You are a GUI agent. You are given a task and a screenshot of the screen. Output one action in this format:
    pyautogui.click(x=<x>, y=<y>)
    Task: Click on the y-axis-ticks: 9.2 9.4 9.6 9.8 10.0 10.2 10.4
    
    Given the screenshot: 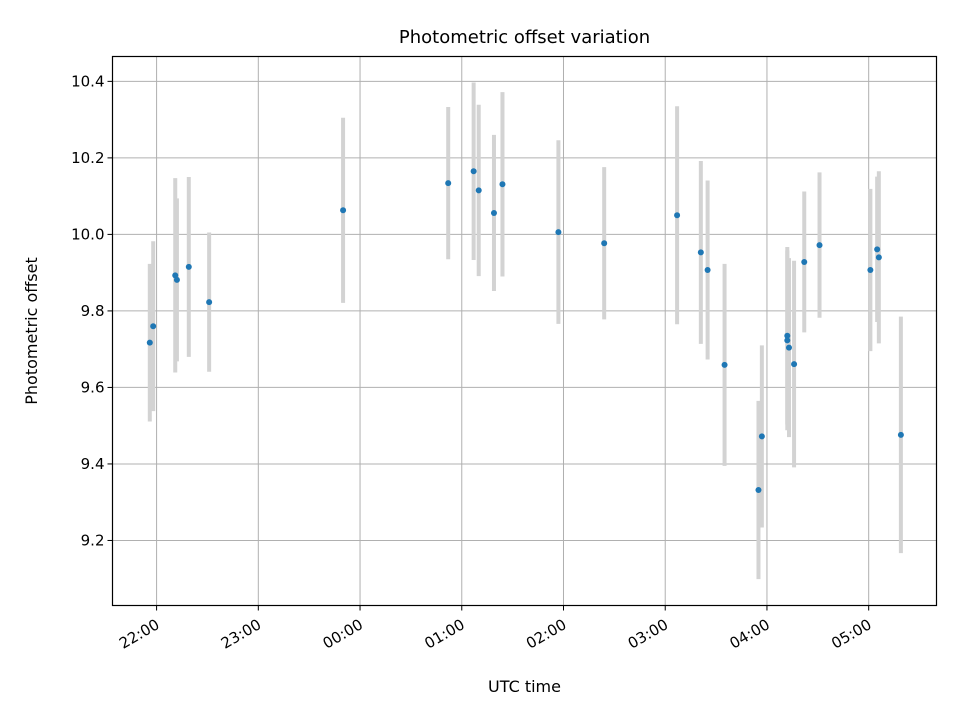 What is the action you would take?
    pyautogui.click(x=92, y=310)
    